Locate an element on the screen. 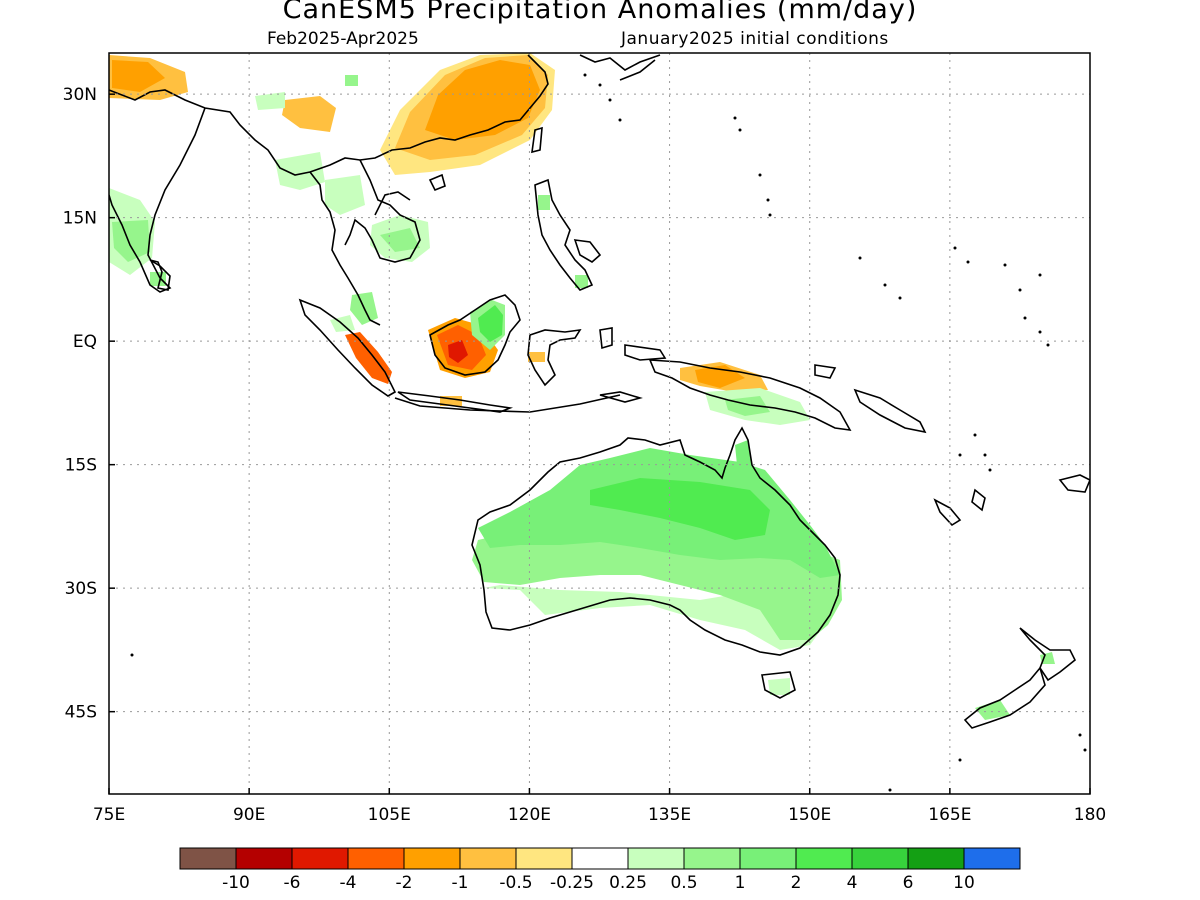 This screenshot has height=900, width=1200. anomaly-west-india-core is located at coordinates (131, 241).